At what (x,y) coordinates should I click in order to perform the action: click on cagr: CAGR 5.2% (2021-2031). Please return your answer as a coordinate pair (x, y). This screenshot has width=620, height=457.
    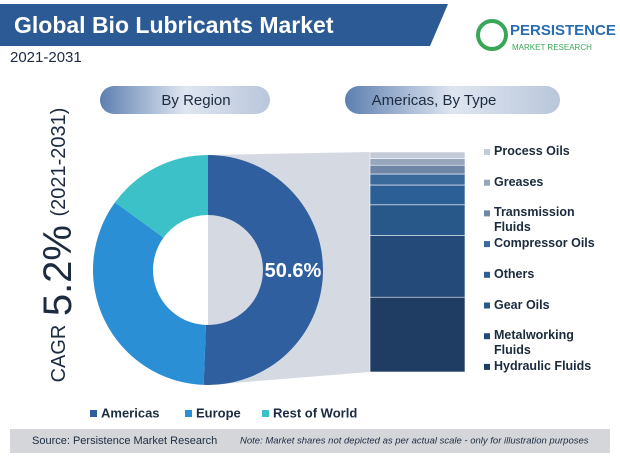
    Looking at the image, I should click on (58, 245).